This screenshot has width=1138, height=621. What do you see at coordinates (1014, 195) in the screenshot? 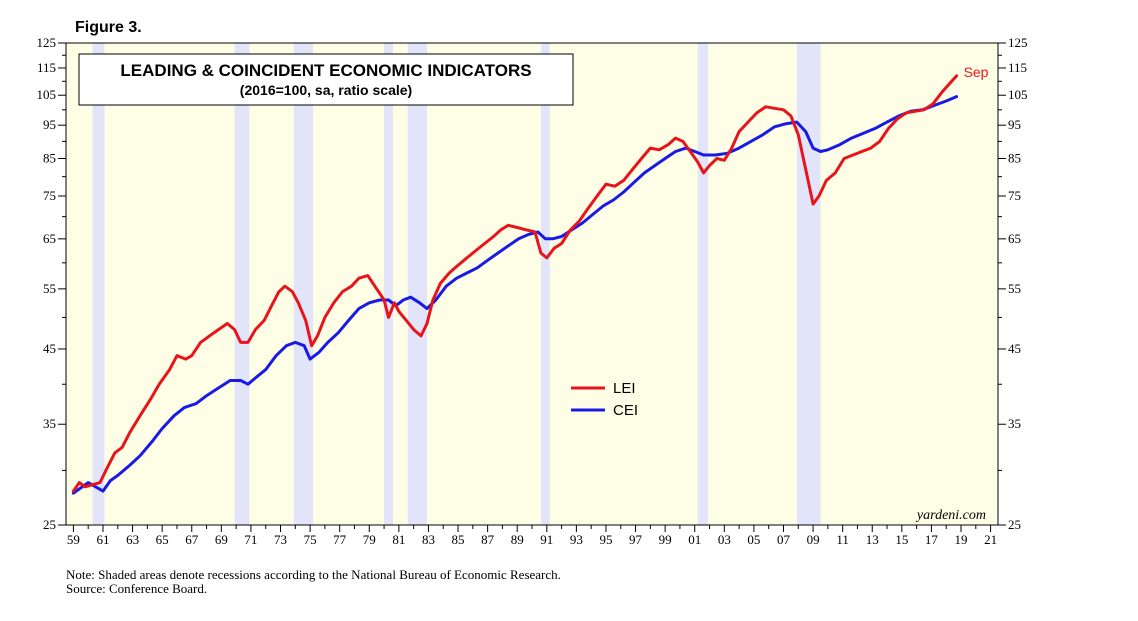
I see `y-tick-label-right: 75` at bounding box center [1014, 195].